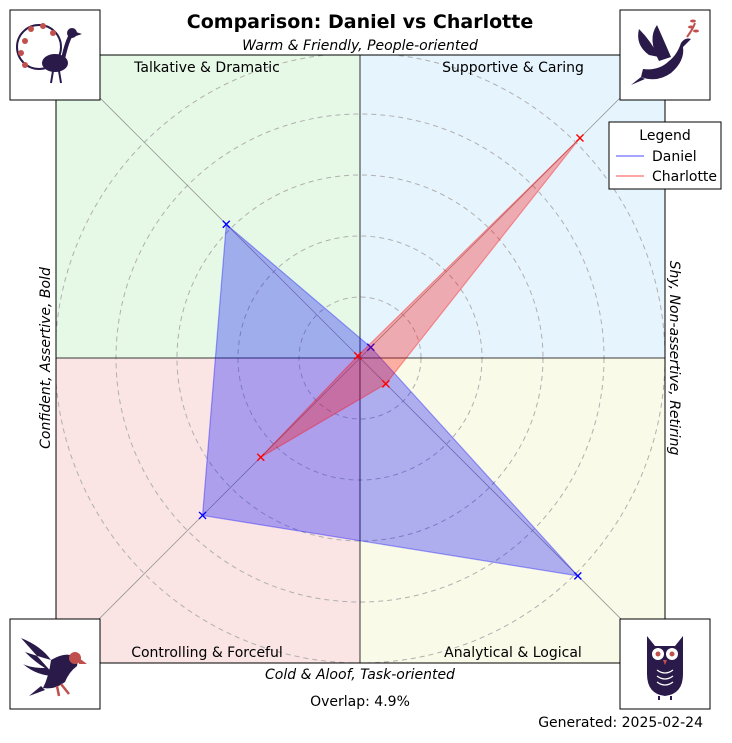  What do you see at coordinates (513, 653) in the screenshot?
I see `quadrant-label-analytical-logical: Analytical & Logical` at bounding box center [513, 653].